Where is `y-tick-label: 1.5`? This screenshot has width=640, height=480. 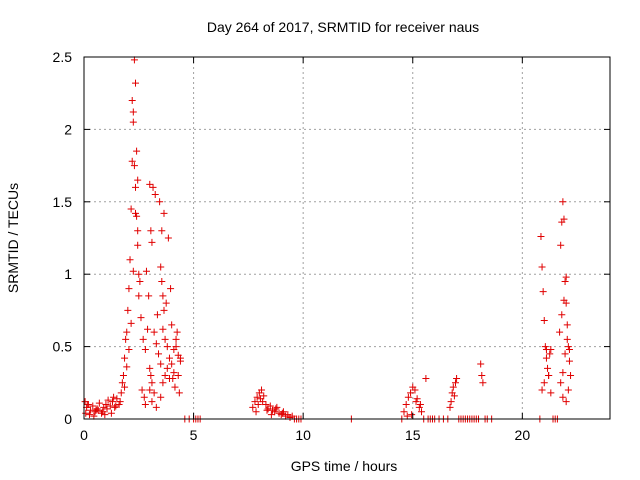 y-tick-label: 1.5 is located at coordinates (63, 202).